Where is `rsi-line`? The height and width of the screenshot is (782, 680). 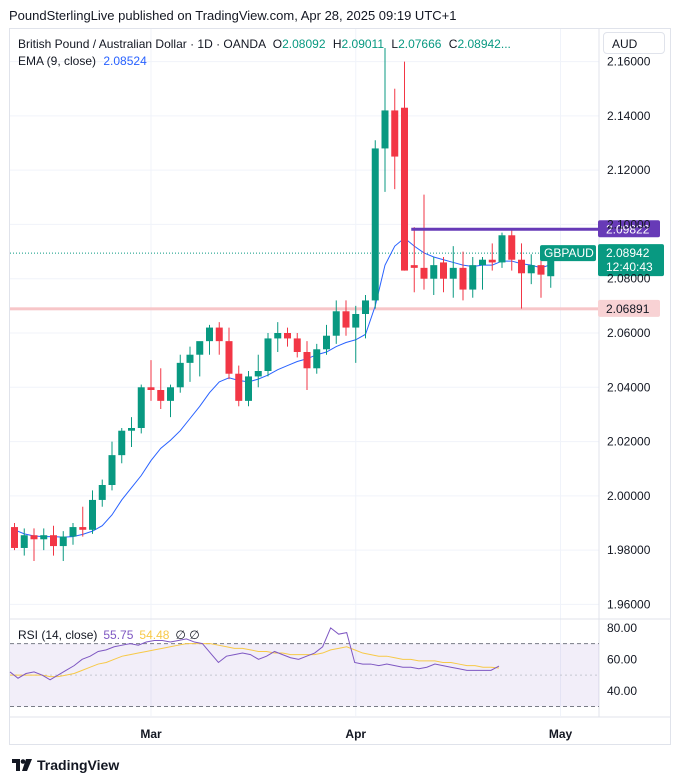
rsi-line is located at coordinates (254, 654).